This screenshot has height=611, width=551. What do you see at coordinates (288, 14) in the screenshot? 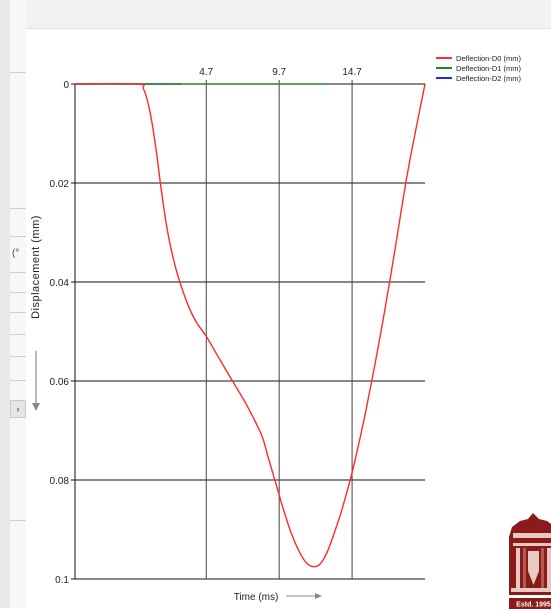
I see `top-bar` at bounding box center [288, 14].